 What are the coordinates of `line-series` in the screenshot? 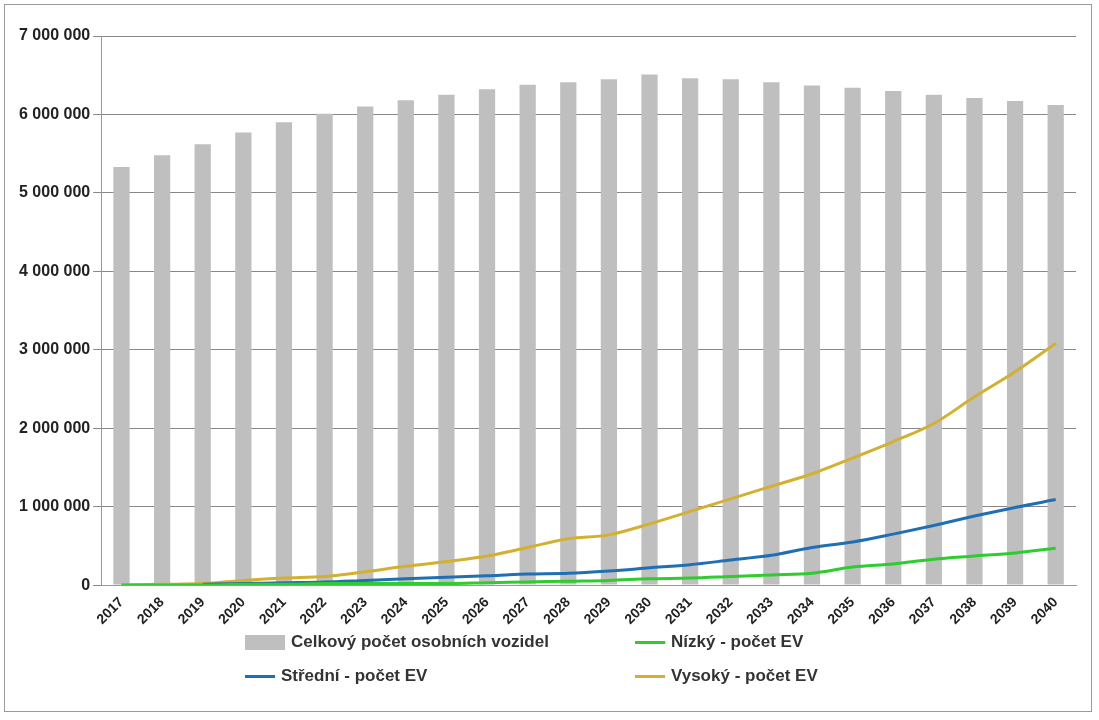 It's located at (588, 566).